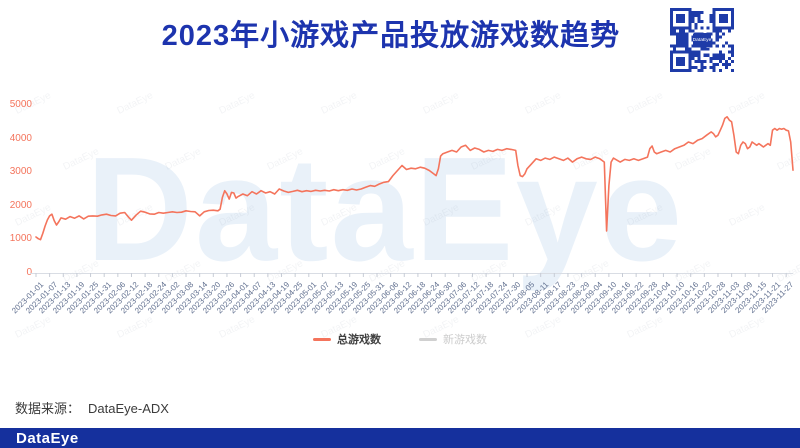  I want to click on y-axis-label: 5000, so click(20, 104).